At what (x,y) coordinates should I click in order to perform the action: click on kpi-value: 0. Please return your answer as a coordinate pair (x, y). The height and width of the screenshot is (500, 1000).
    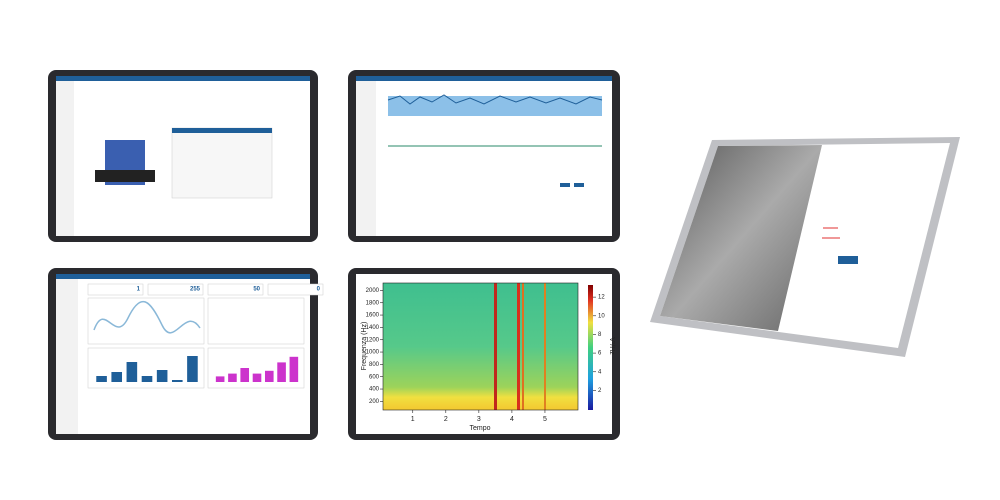
    Looking at the image, I should click on (319, 290).